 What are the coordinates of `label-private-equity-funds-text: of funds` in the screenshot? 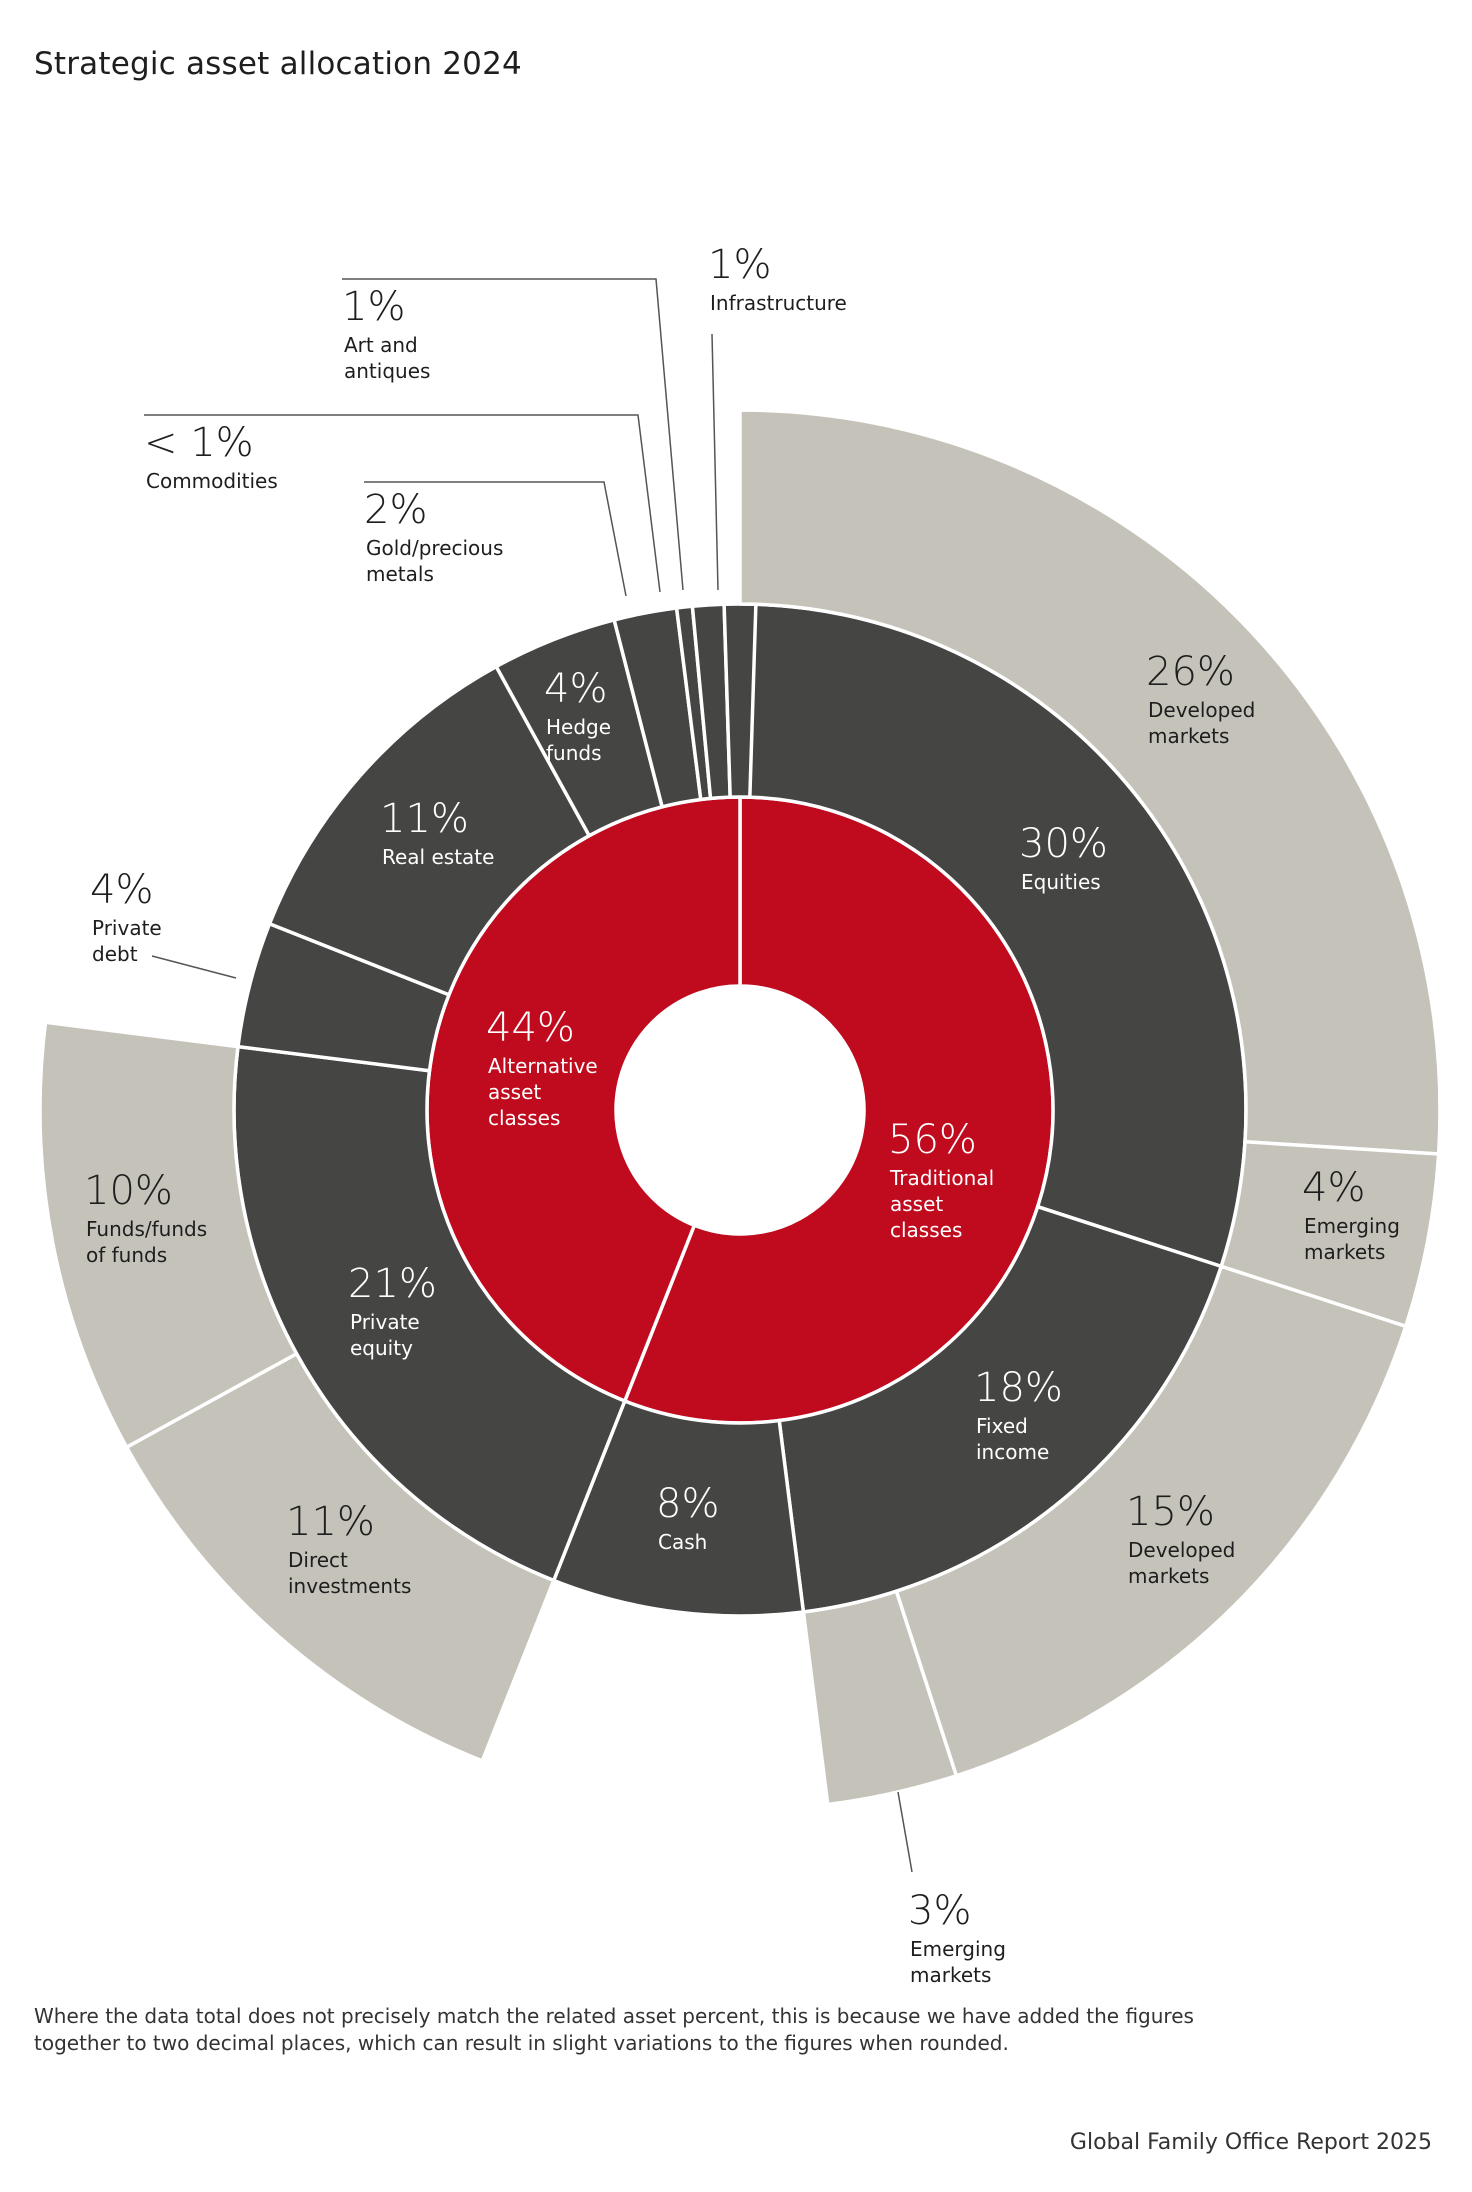 It's located at (126, 1255).